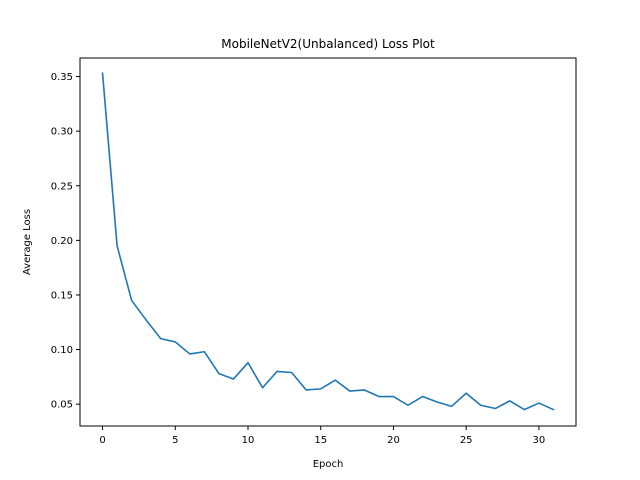  What do you see at coordinates (175, 440) in the screenshot?
I see `x-tick-label-1: 5` at bounding box center [175, 440].